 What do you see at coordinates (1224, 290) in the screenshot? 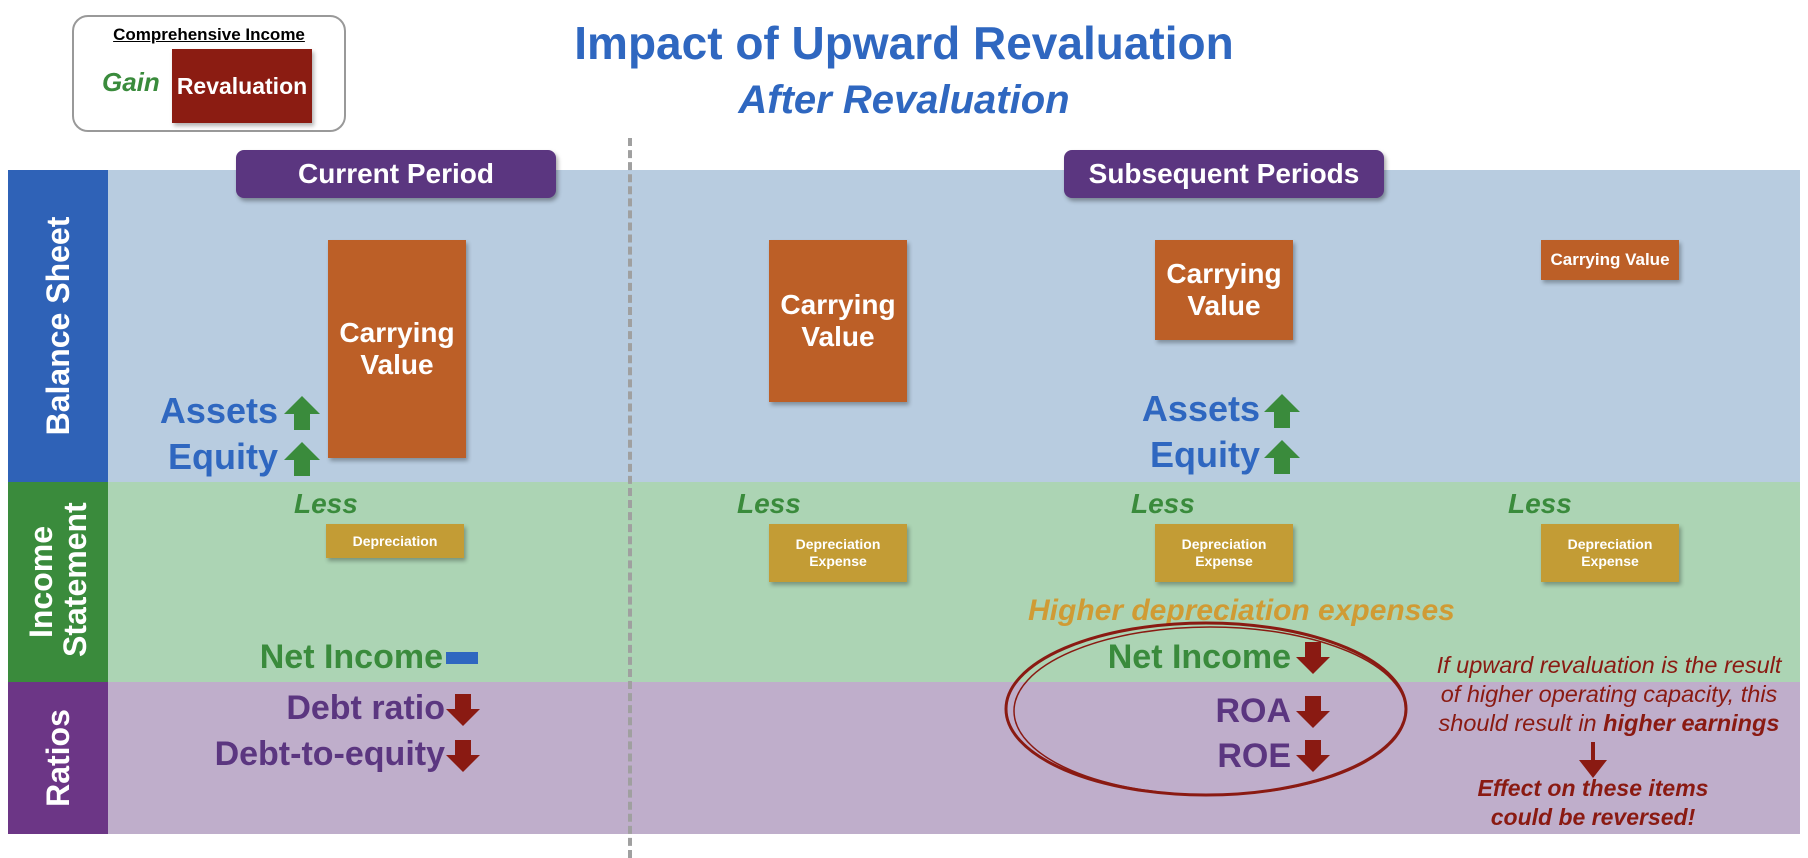
I see `carrying-value-subsequent-2: Carrying Value` at bounding box center [1224, 290].